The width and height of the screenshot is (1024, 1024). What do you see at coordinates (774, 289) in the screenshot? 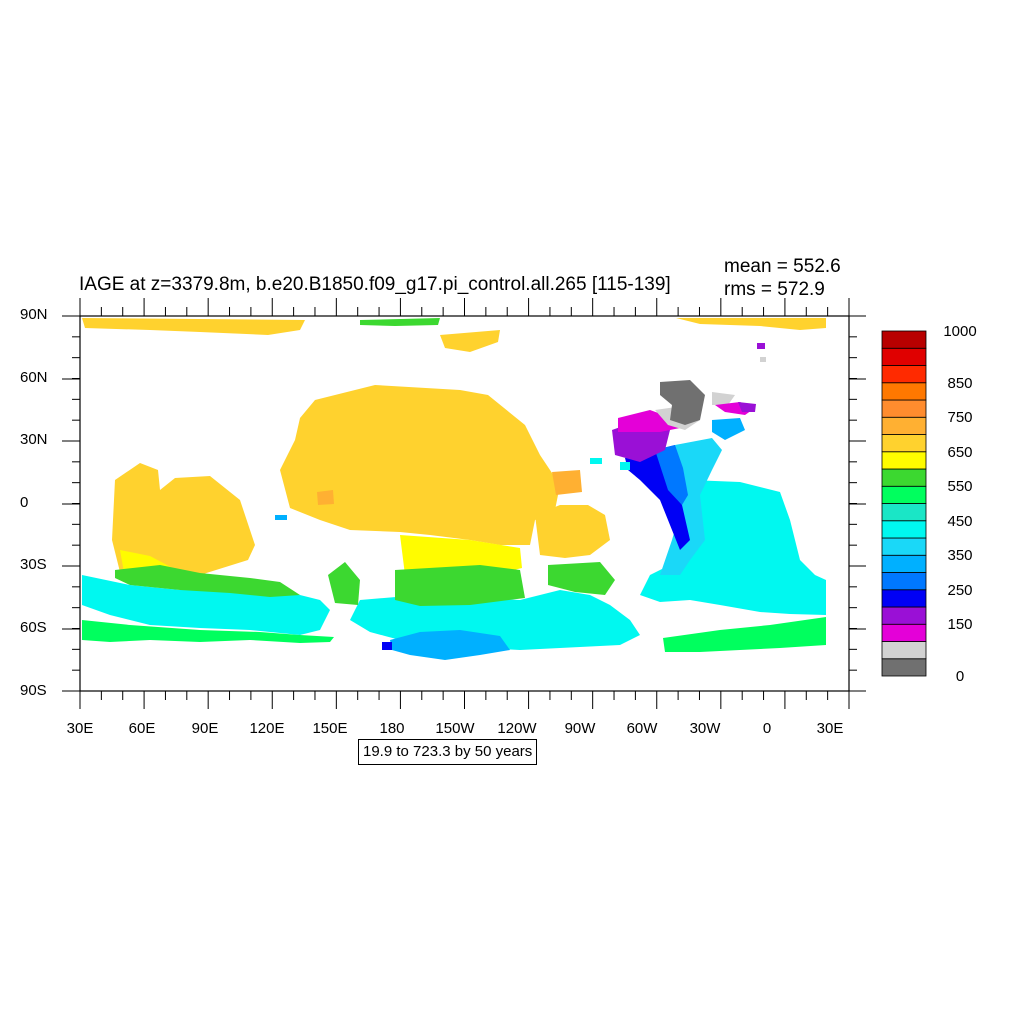
I see `rms-label: rms = 572.9` at bounding box center [774, 289].